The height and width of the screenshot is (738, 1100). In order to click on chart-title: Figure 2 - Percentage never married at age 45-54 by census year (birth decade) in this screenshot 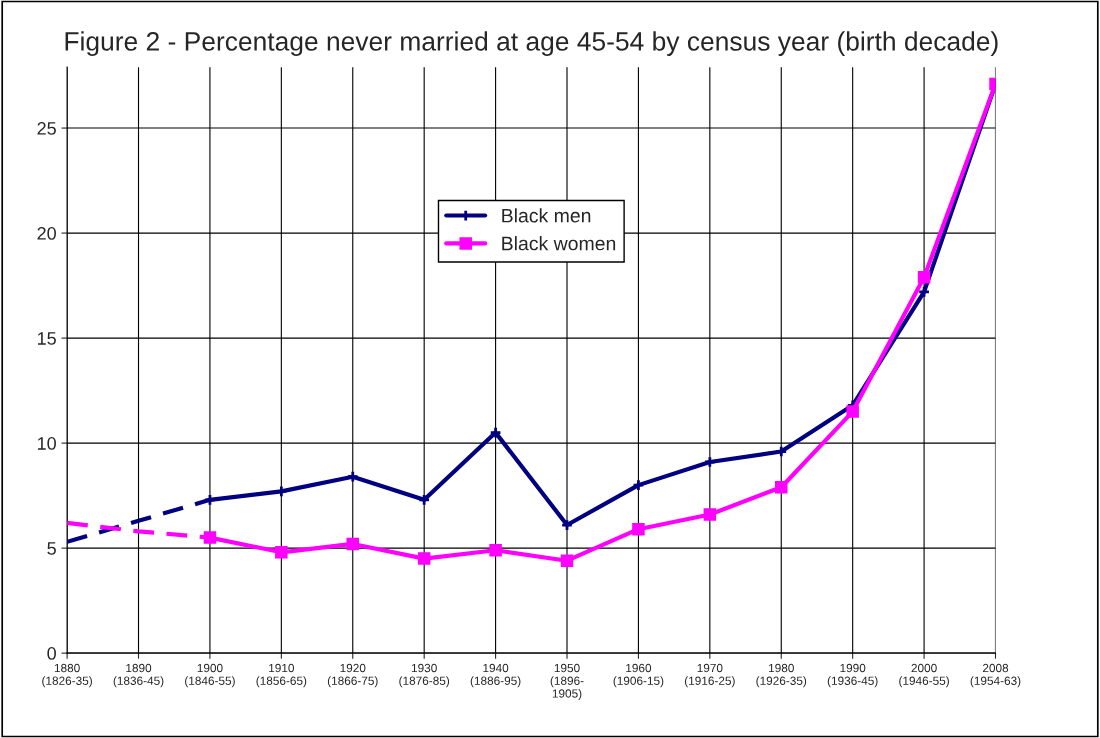, I will do `click(531, 43)`.